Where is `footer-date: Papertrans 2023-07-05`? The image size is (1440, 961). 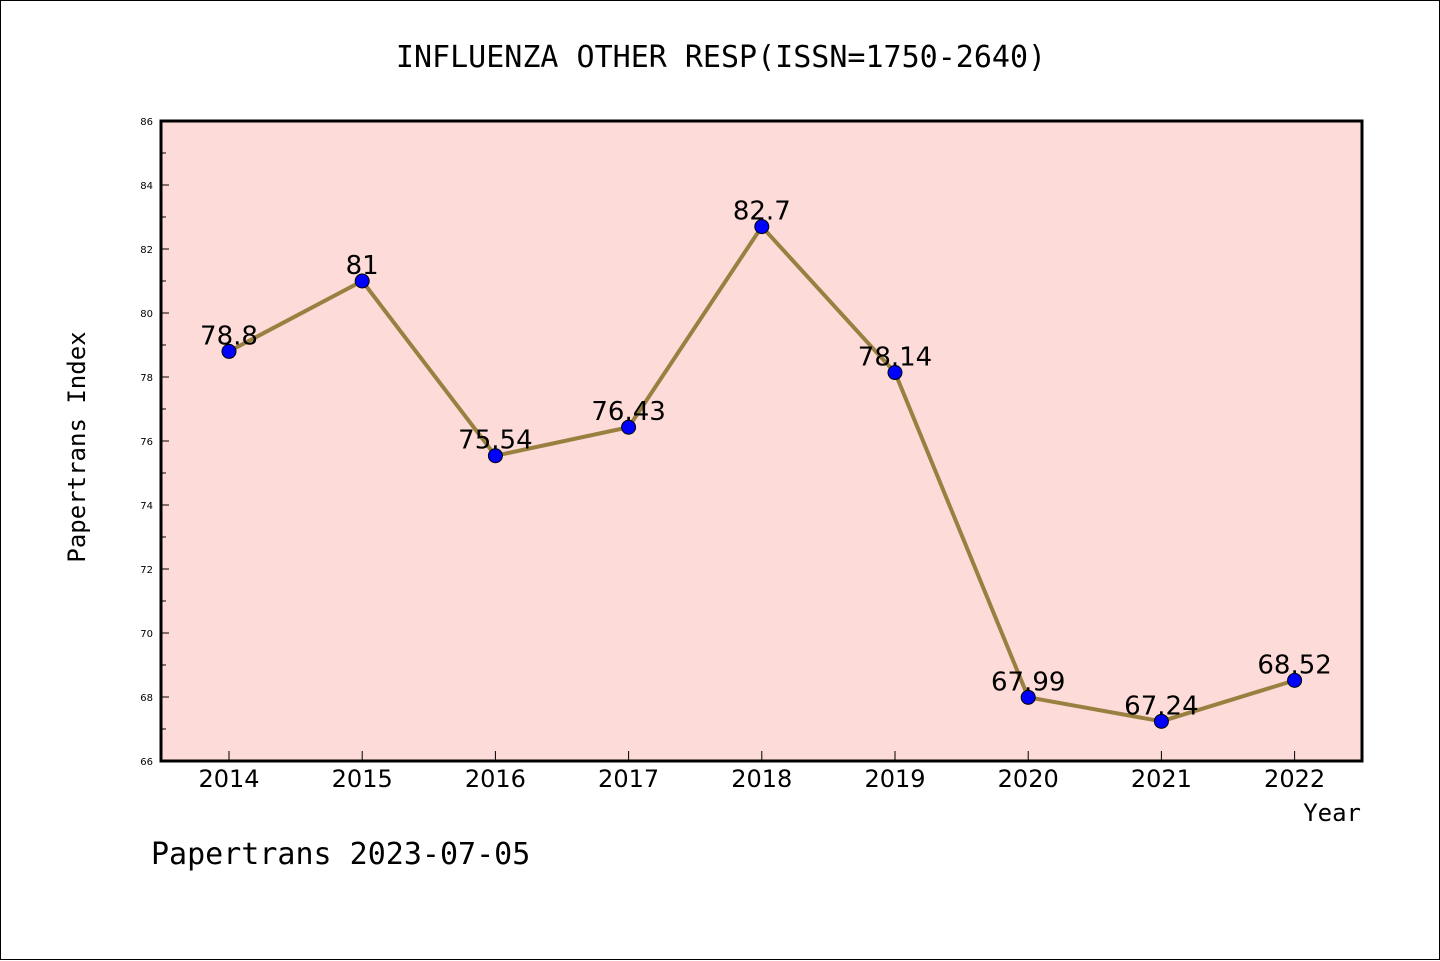
footer-date: Papertrans 2023-07-05 is located at coordinates (340, 854).